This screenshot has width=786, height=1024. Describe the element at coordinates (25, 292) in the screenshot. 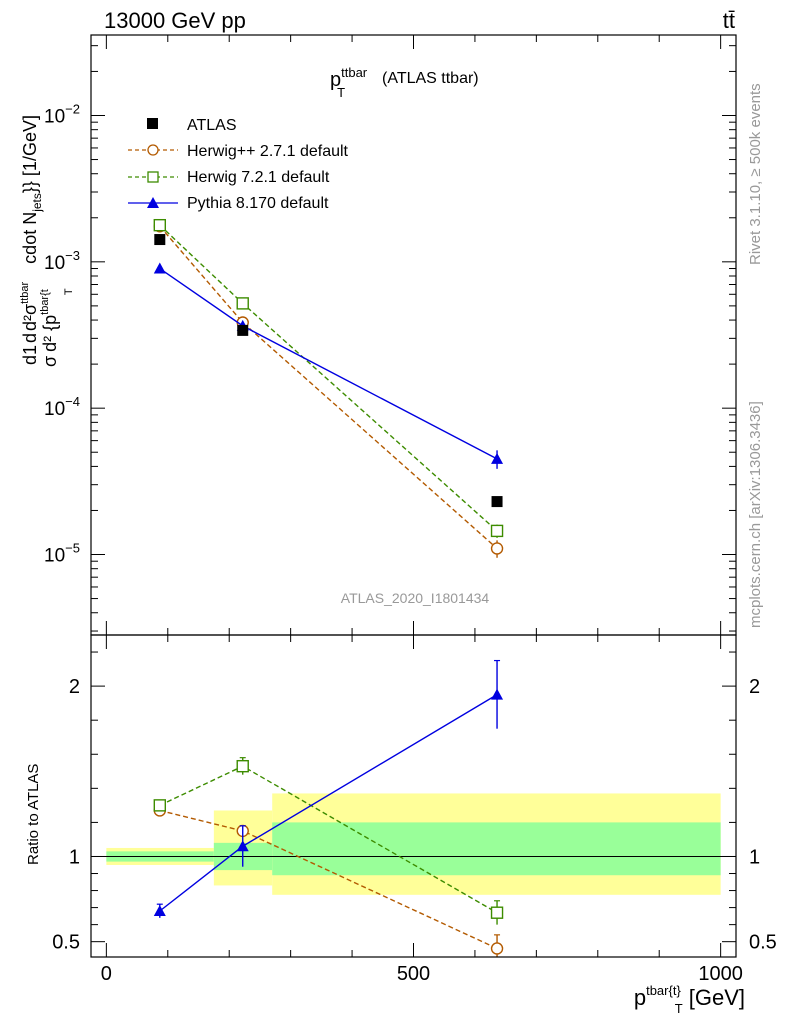

I see `ylabel-sup: ttbar` at that location.